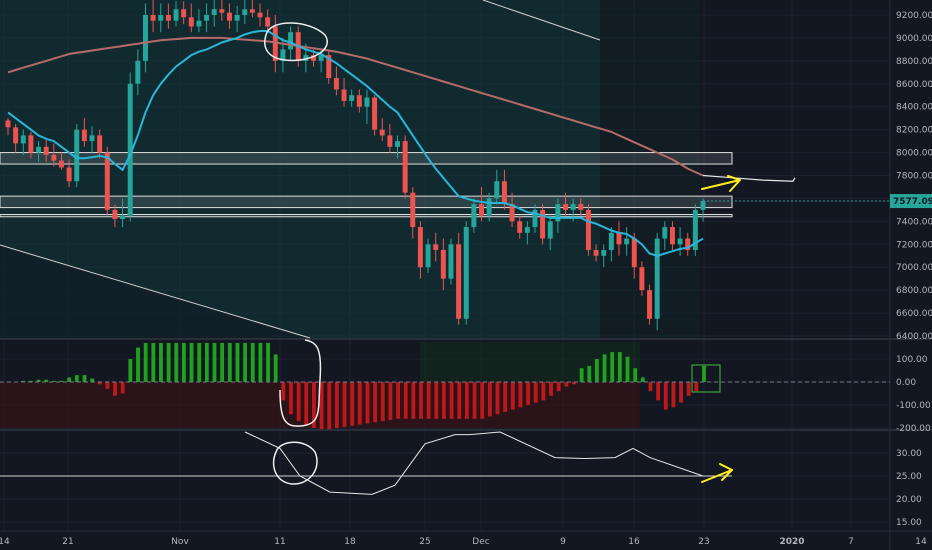 The height and width of the screenshot is (550, 932). I want to click on y-tick-label: 6800.00, so click(914, 291).